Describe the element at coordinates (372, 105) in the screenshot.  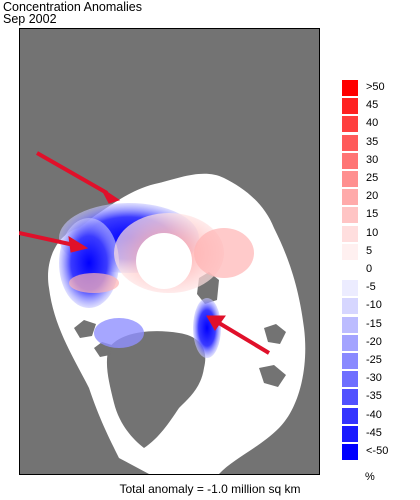
I see `legend-label: 45` at that location.